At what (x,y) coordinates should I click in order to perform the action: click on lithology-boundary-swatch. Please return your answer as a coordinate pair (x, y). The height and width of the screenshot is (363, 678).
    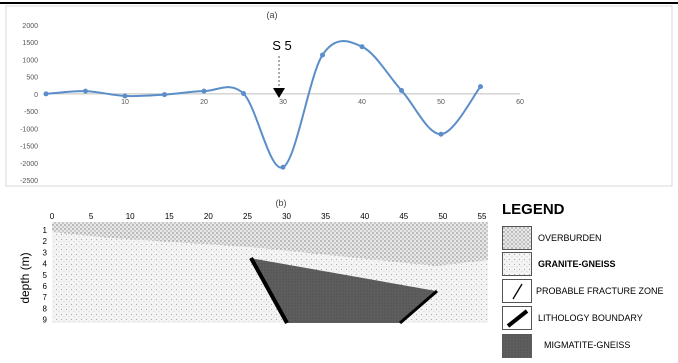
    Looking at the image, I should click on (517, 318).